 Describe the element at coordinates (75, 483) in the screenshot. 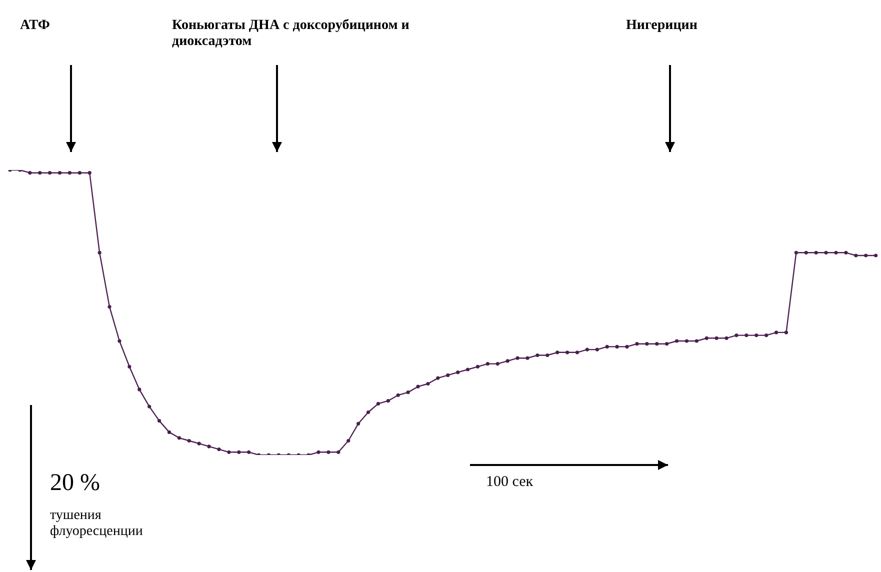

I see `text: 20 %` at that location.